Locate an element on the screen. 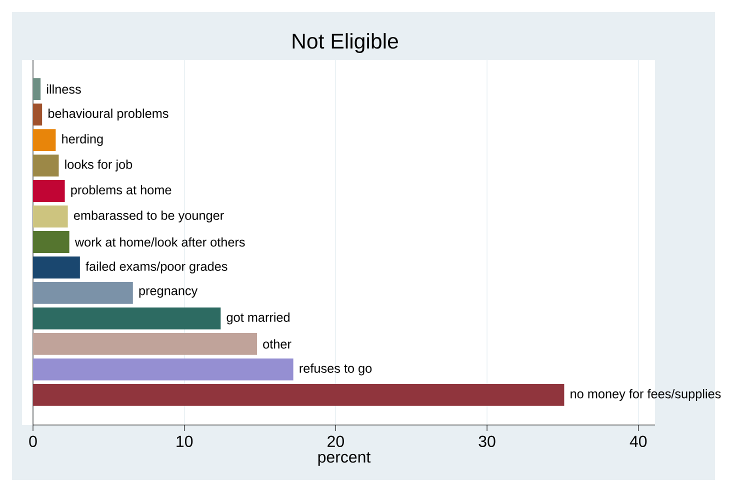  x-tick-label: 0 is located at coordinates (33, 442).